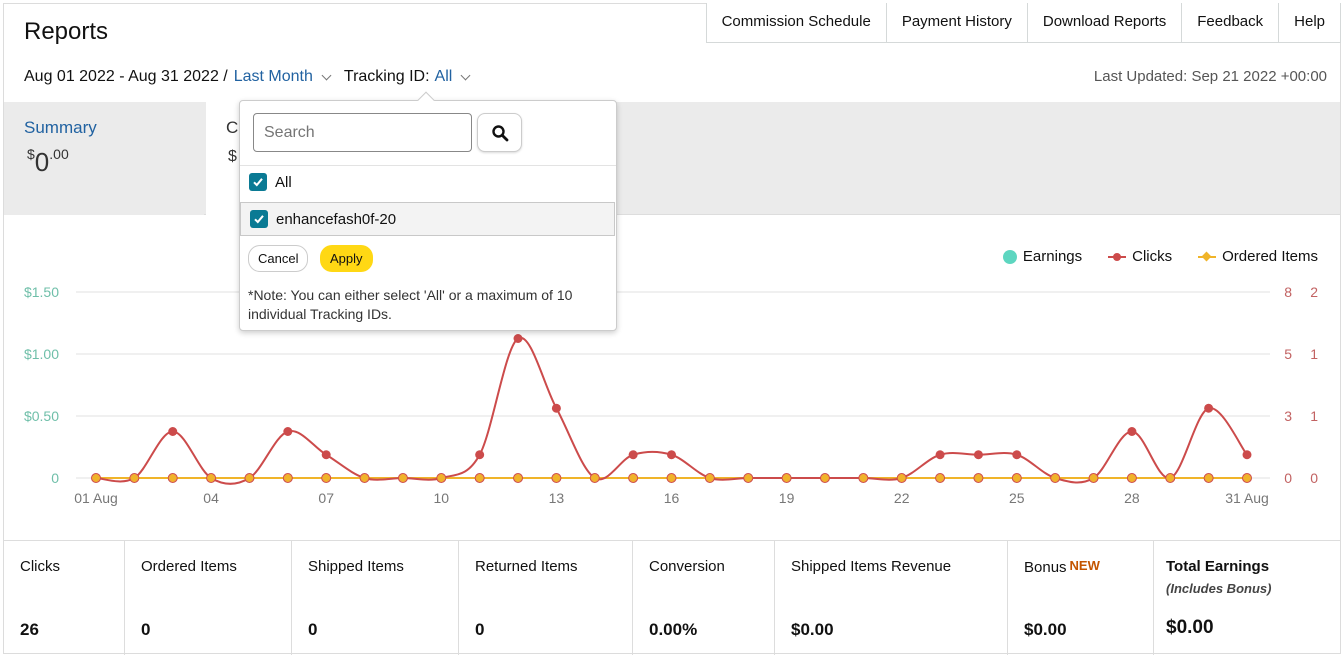  I want to click on tracking-id-label: Tracking ID:, so click(386, 76).